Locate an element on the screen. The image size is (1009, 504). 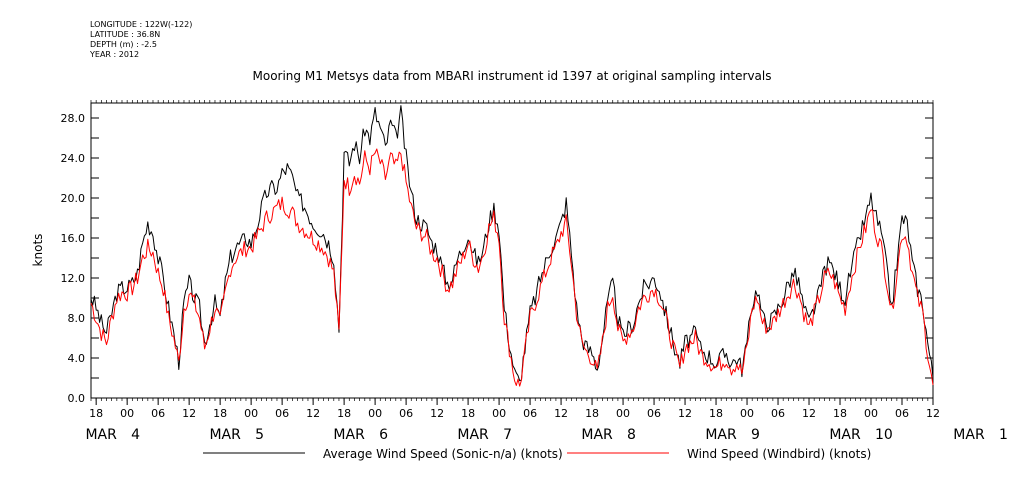
y-tick-label: 24.0 is located at coordinates (73, 158).